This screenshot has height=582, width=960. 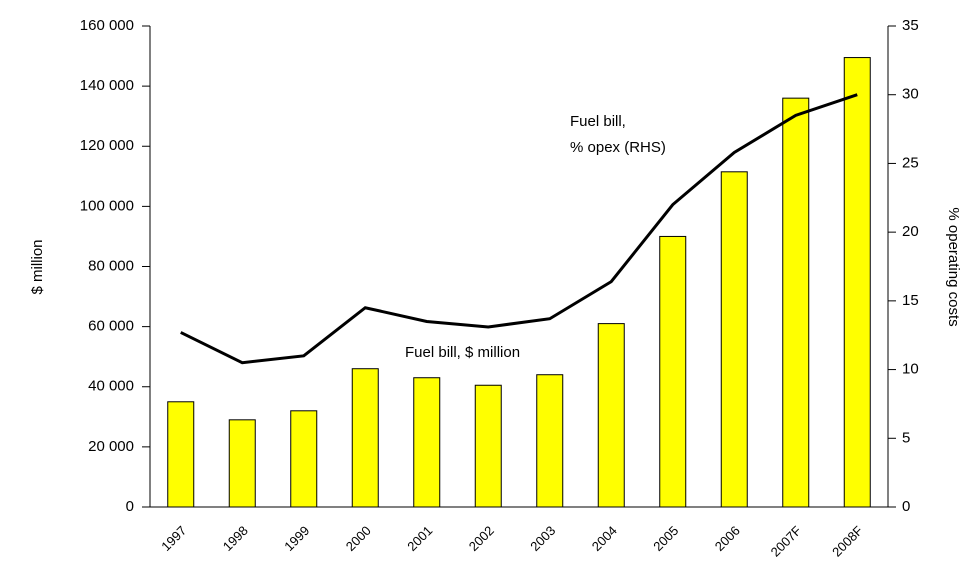 I want to click on y-tick-label: 20 000, so click(x=111, y=446).